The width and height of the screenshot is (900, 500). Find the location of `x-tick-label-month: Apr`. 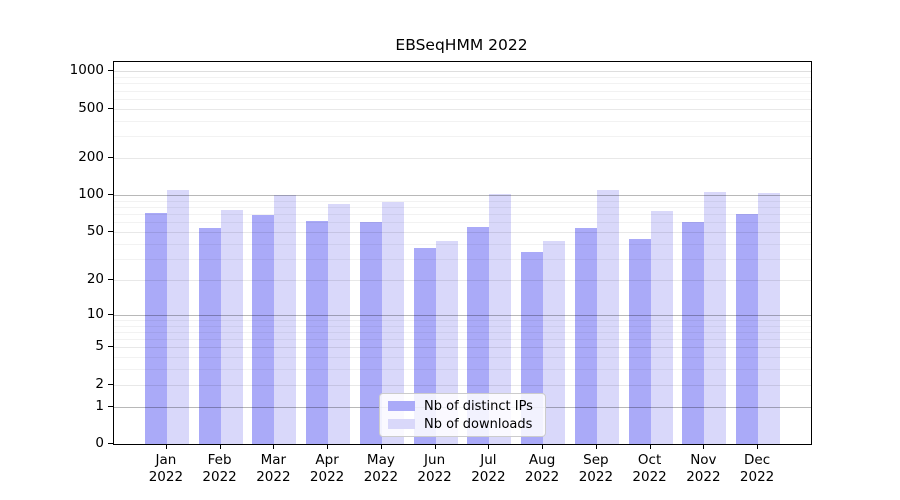

x-tick-label-month: Apr is located at coordinates (327, 460).